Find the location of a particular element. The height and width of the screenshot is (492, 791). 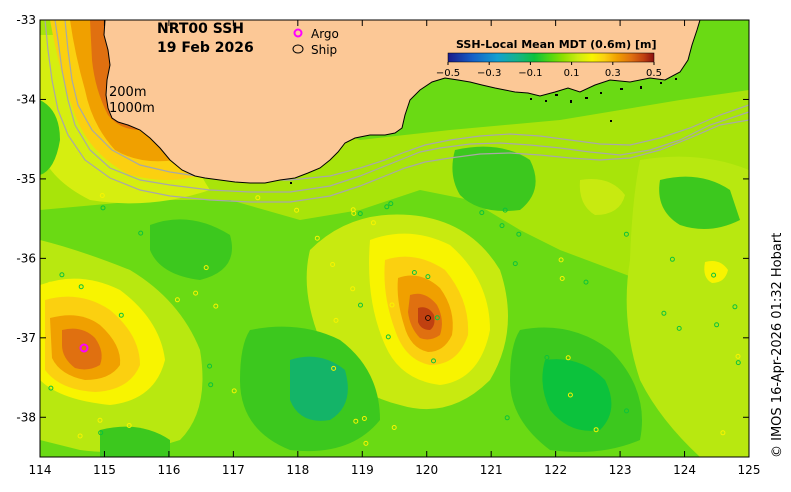

colorbar-title: SSH-Local Mean MDT (0.6m) [m] is located at coordinates (556, 44).